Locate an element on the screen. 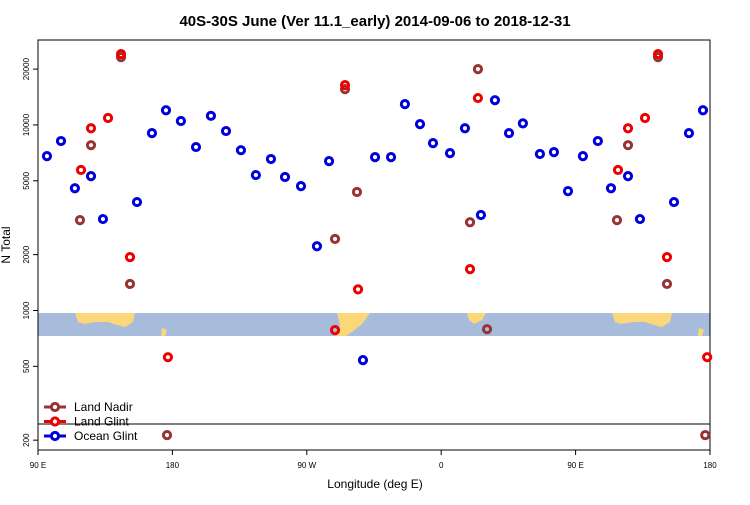  y-axis-title: N Total is located at coordinates (6, 244).